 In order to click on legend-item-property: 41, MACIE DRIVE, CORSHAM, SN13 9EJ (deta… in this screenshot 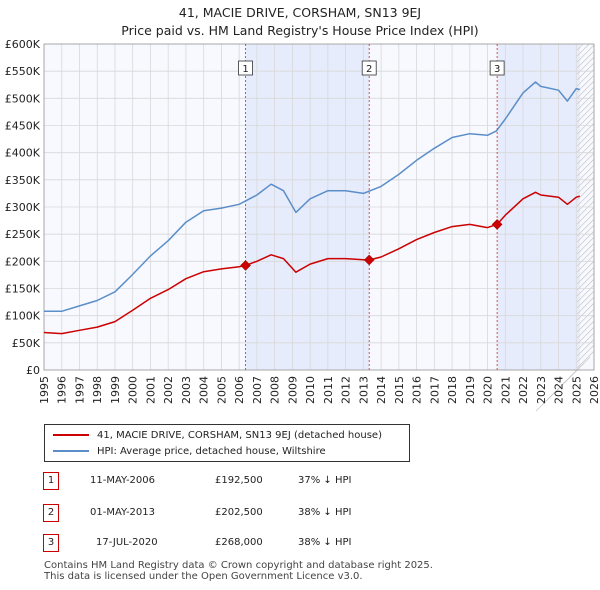, I will do `click(217, 436)`.